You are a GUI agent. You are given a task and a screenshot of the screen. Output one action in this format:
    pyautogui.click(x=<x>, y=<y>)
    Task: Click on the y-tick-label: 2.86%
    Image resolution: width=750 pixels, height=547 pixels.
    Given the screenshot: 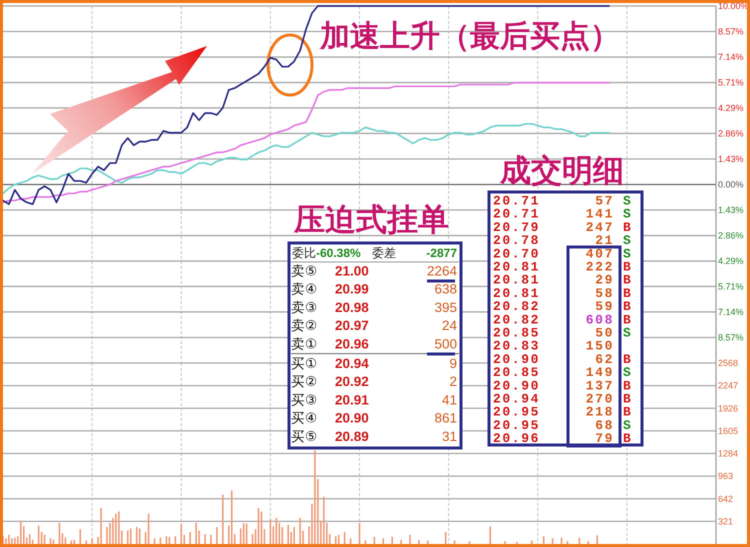 What is the action you would take?
    pyautogui.click(x=731, y=133)
    